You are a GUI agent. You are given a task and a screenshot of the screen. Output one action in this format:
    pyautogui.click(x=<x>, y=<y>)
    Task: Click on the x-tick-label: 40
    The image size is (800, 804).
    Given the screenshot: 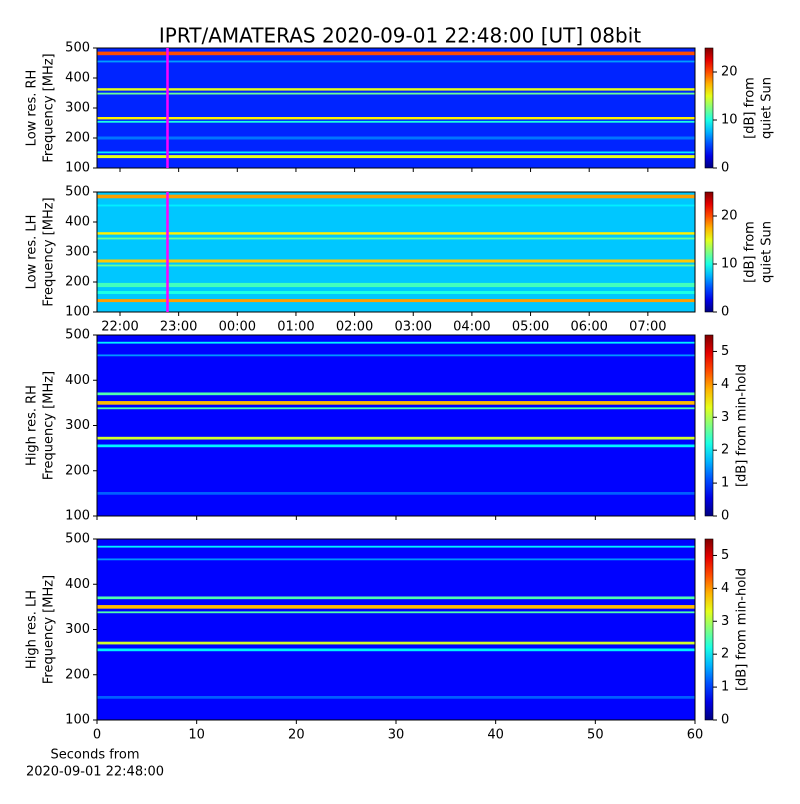 What is the action you would take?
    pyautogui.click(x=495, y=735)
    